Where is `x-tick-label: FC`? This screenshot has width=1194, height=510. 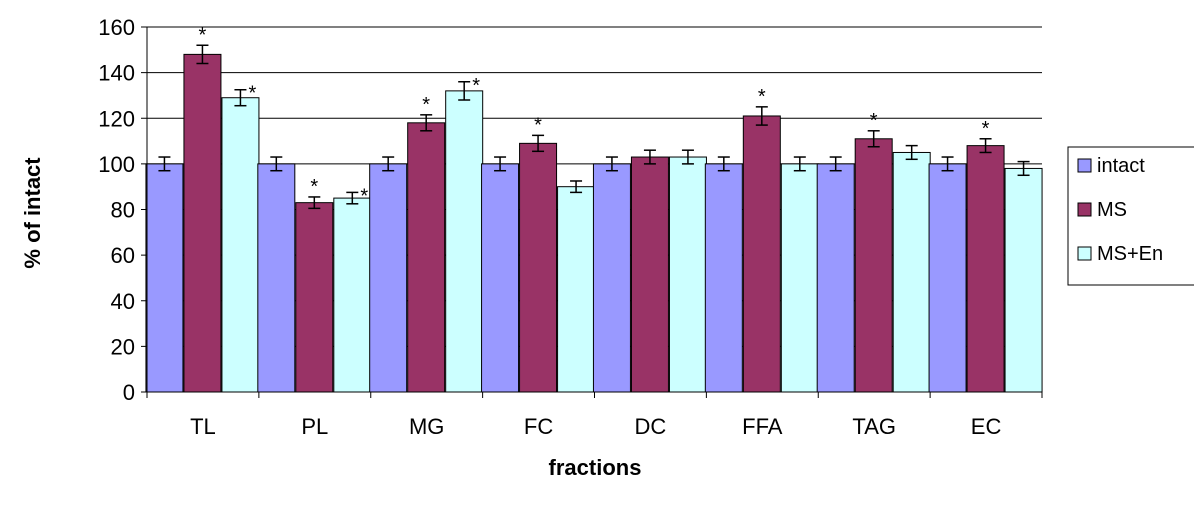 x-tick-label: FC is located at coordinates (538, 426).